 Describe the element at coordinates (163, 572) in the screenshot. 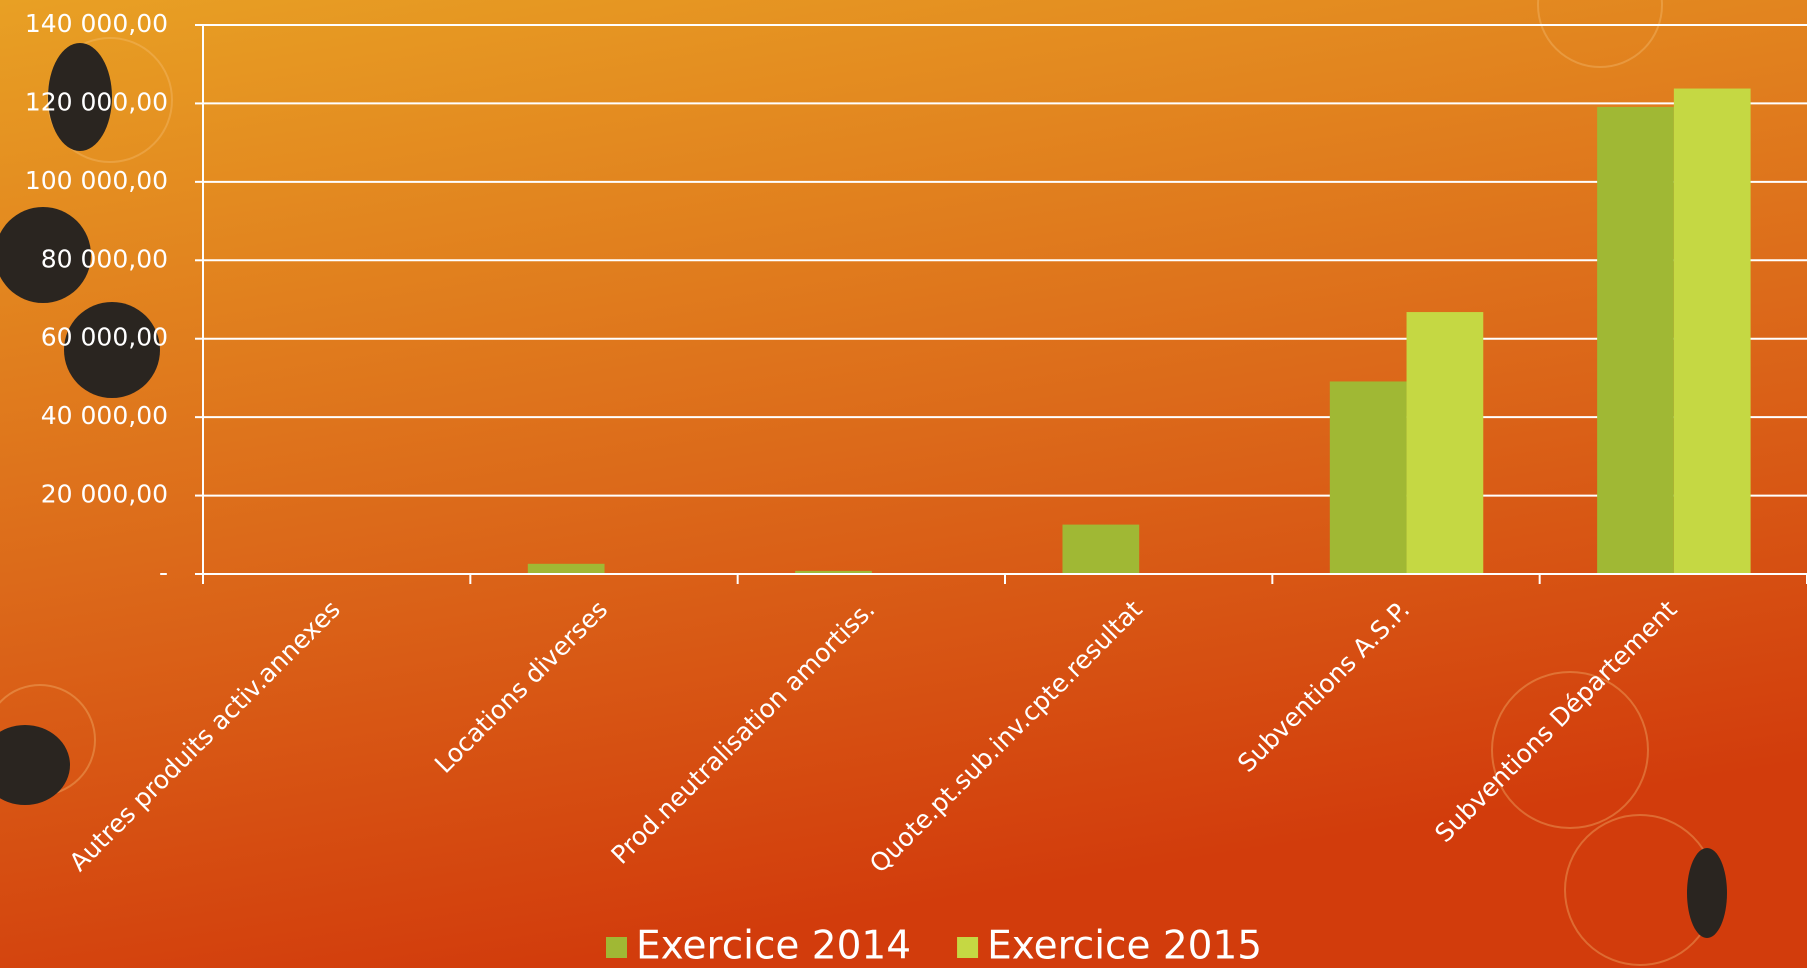

I see `y-tick-label: -` at that location.